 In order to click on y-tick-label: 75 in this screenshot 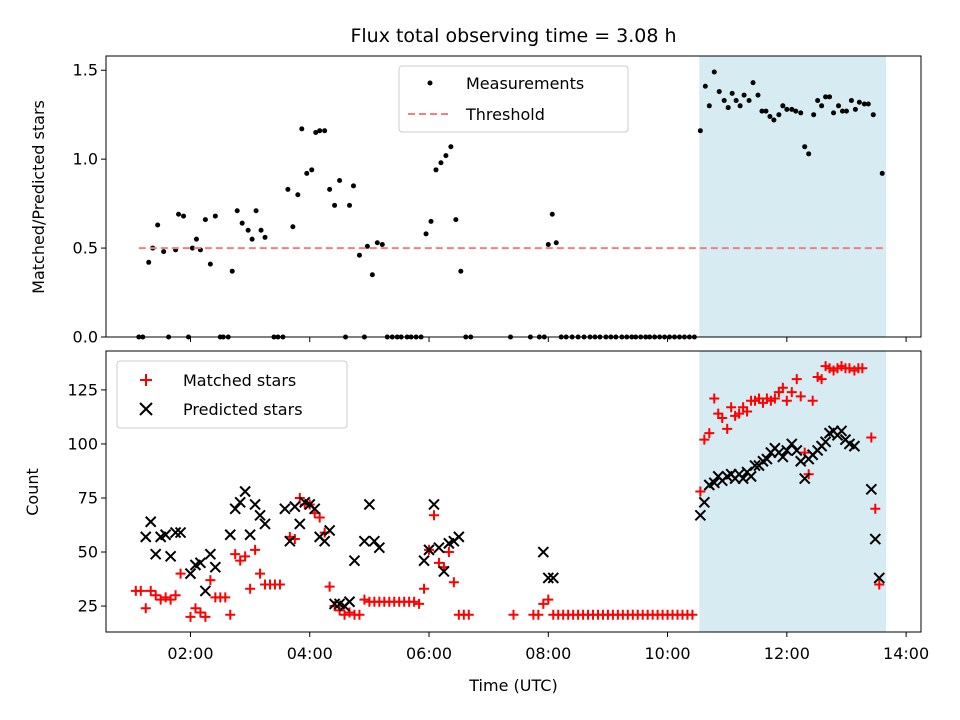, I will do `click(88, 497)`.